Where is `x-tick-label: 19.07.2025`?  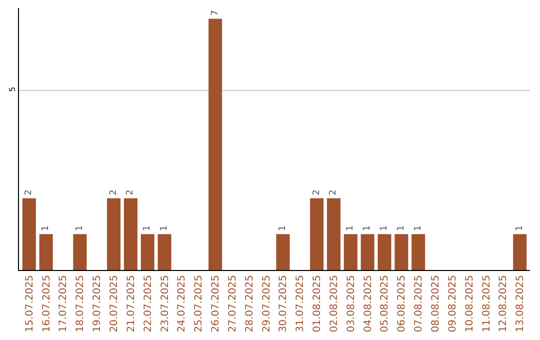
x-tick-label: 19.07.2025 is located at coordinates (98, 303).